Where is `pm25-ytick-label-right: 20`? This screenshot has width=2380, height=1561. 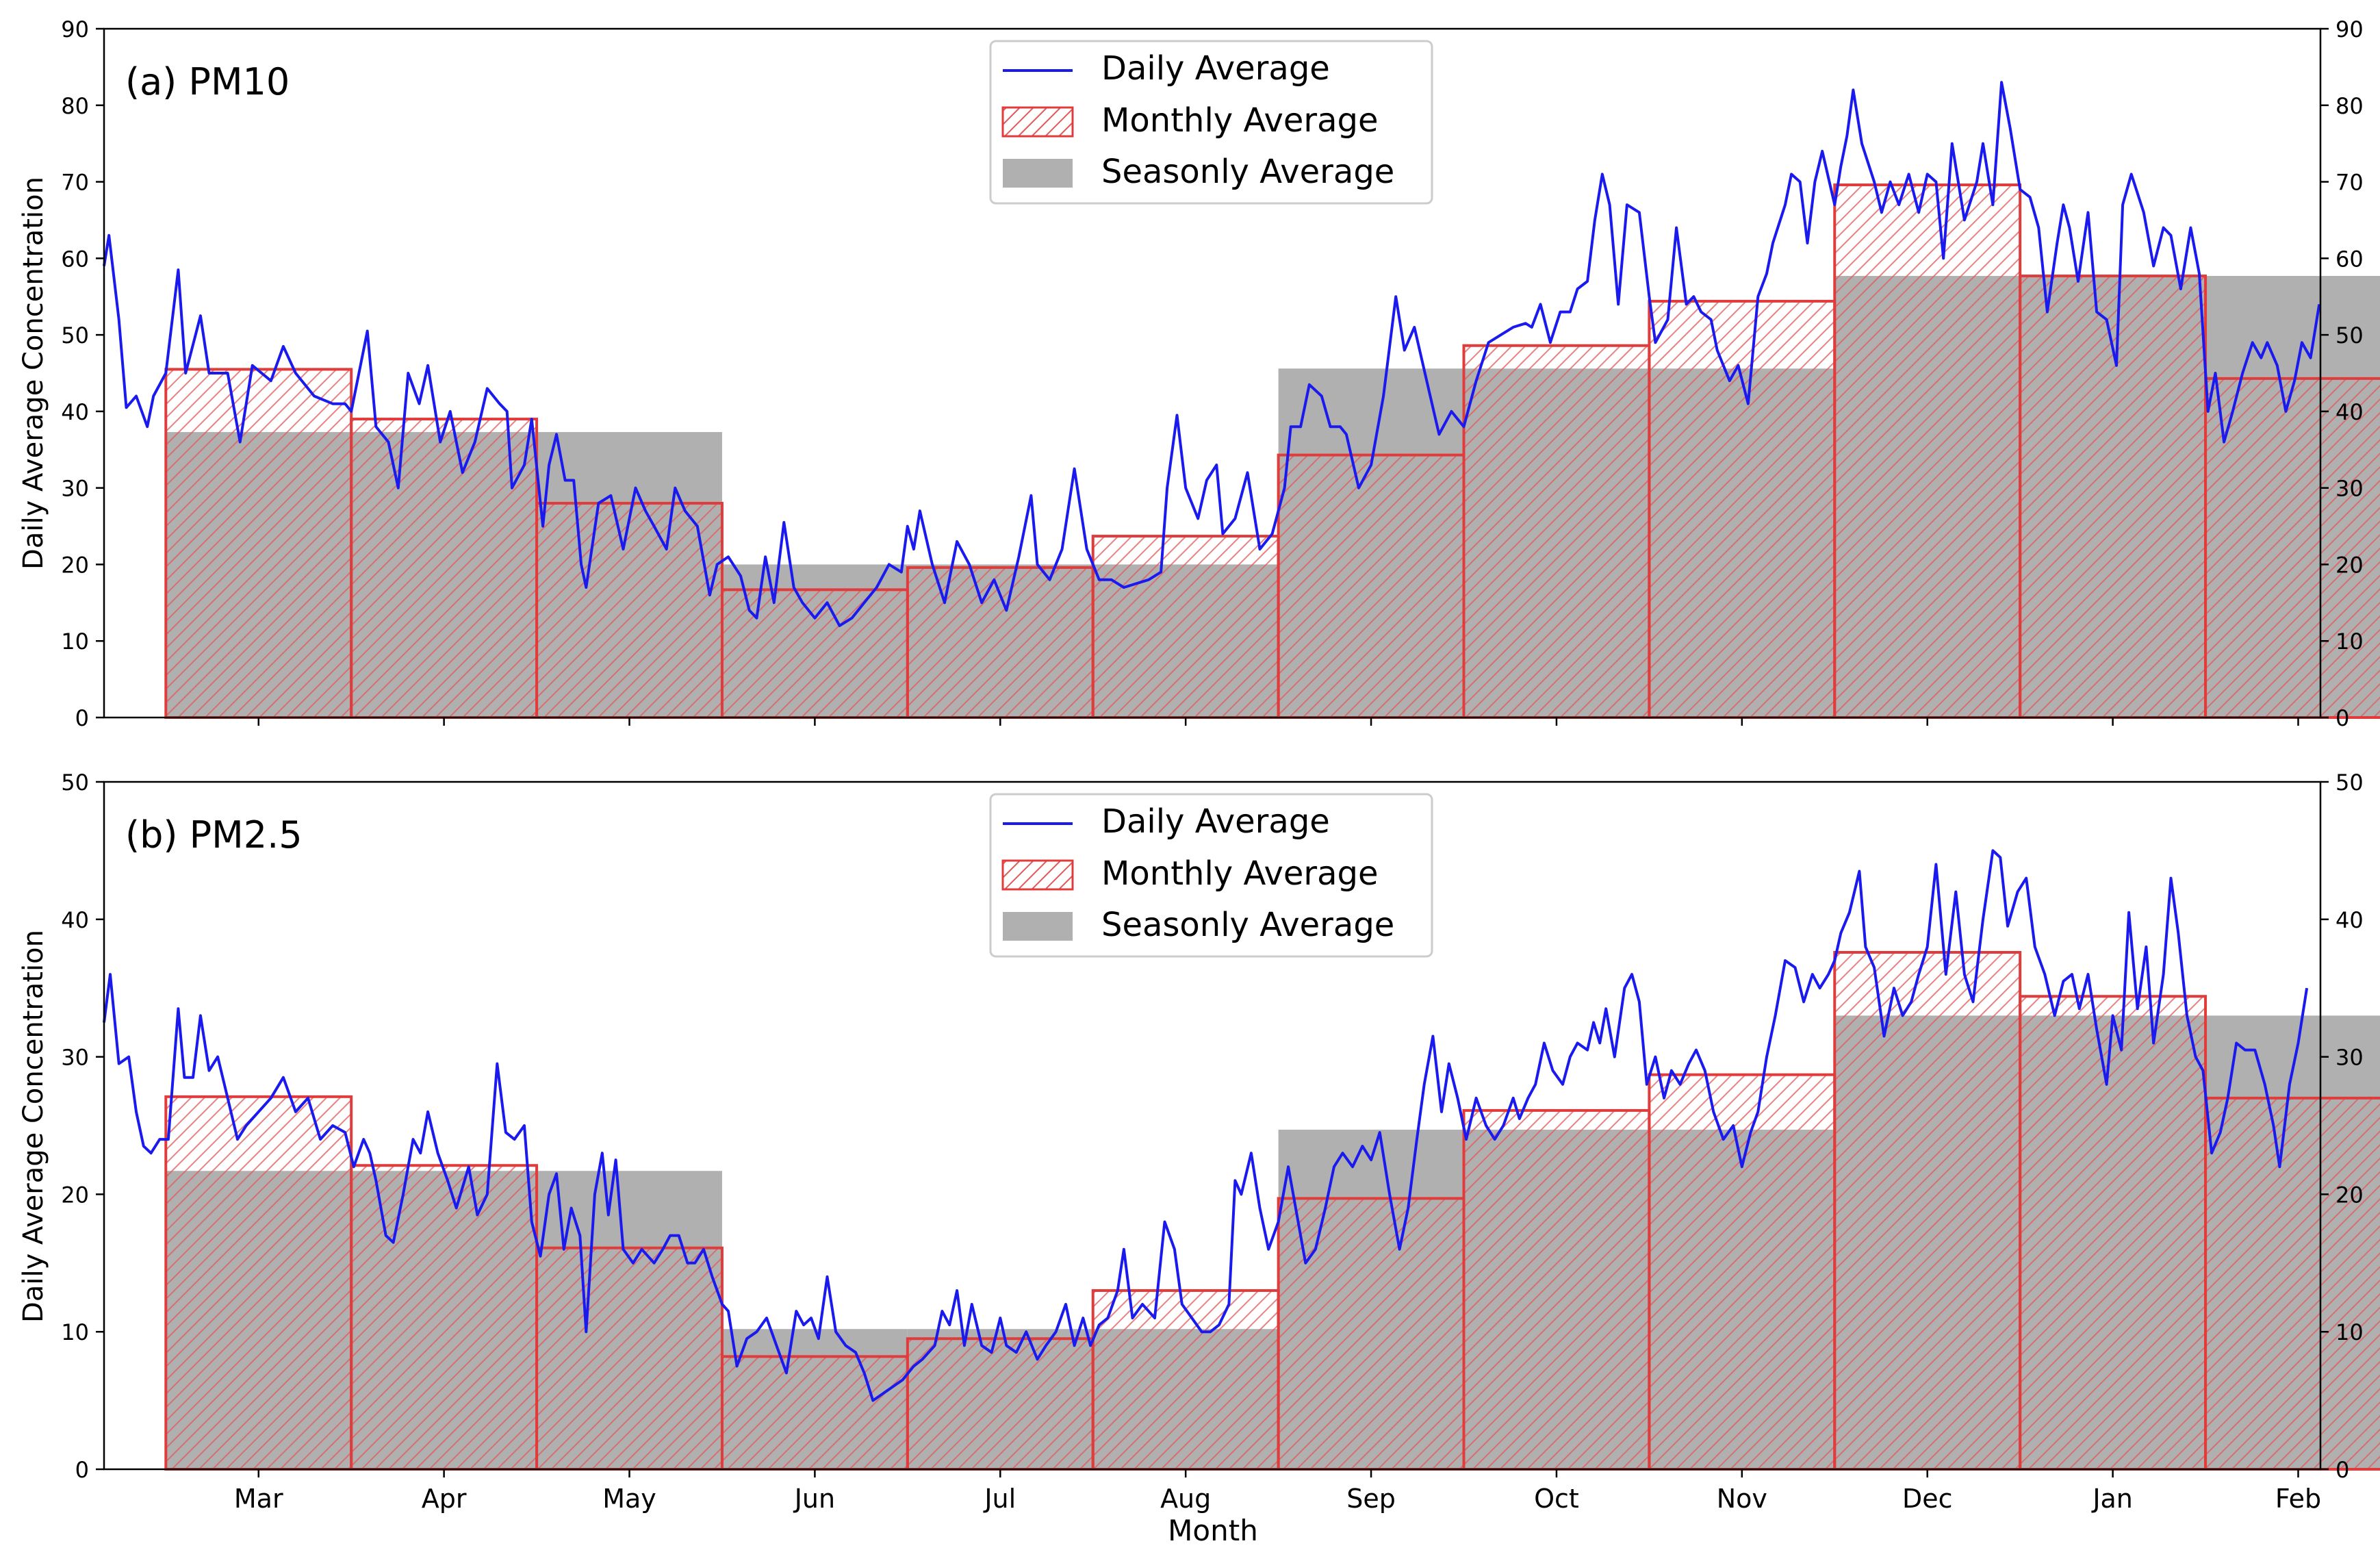 pm25-ytick-label-right: 20 is located at coordinates (2350, 1195).